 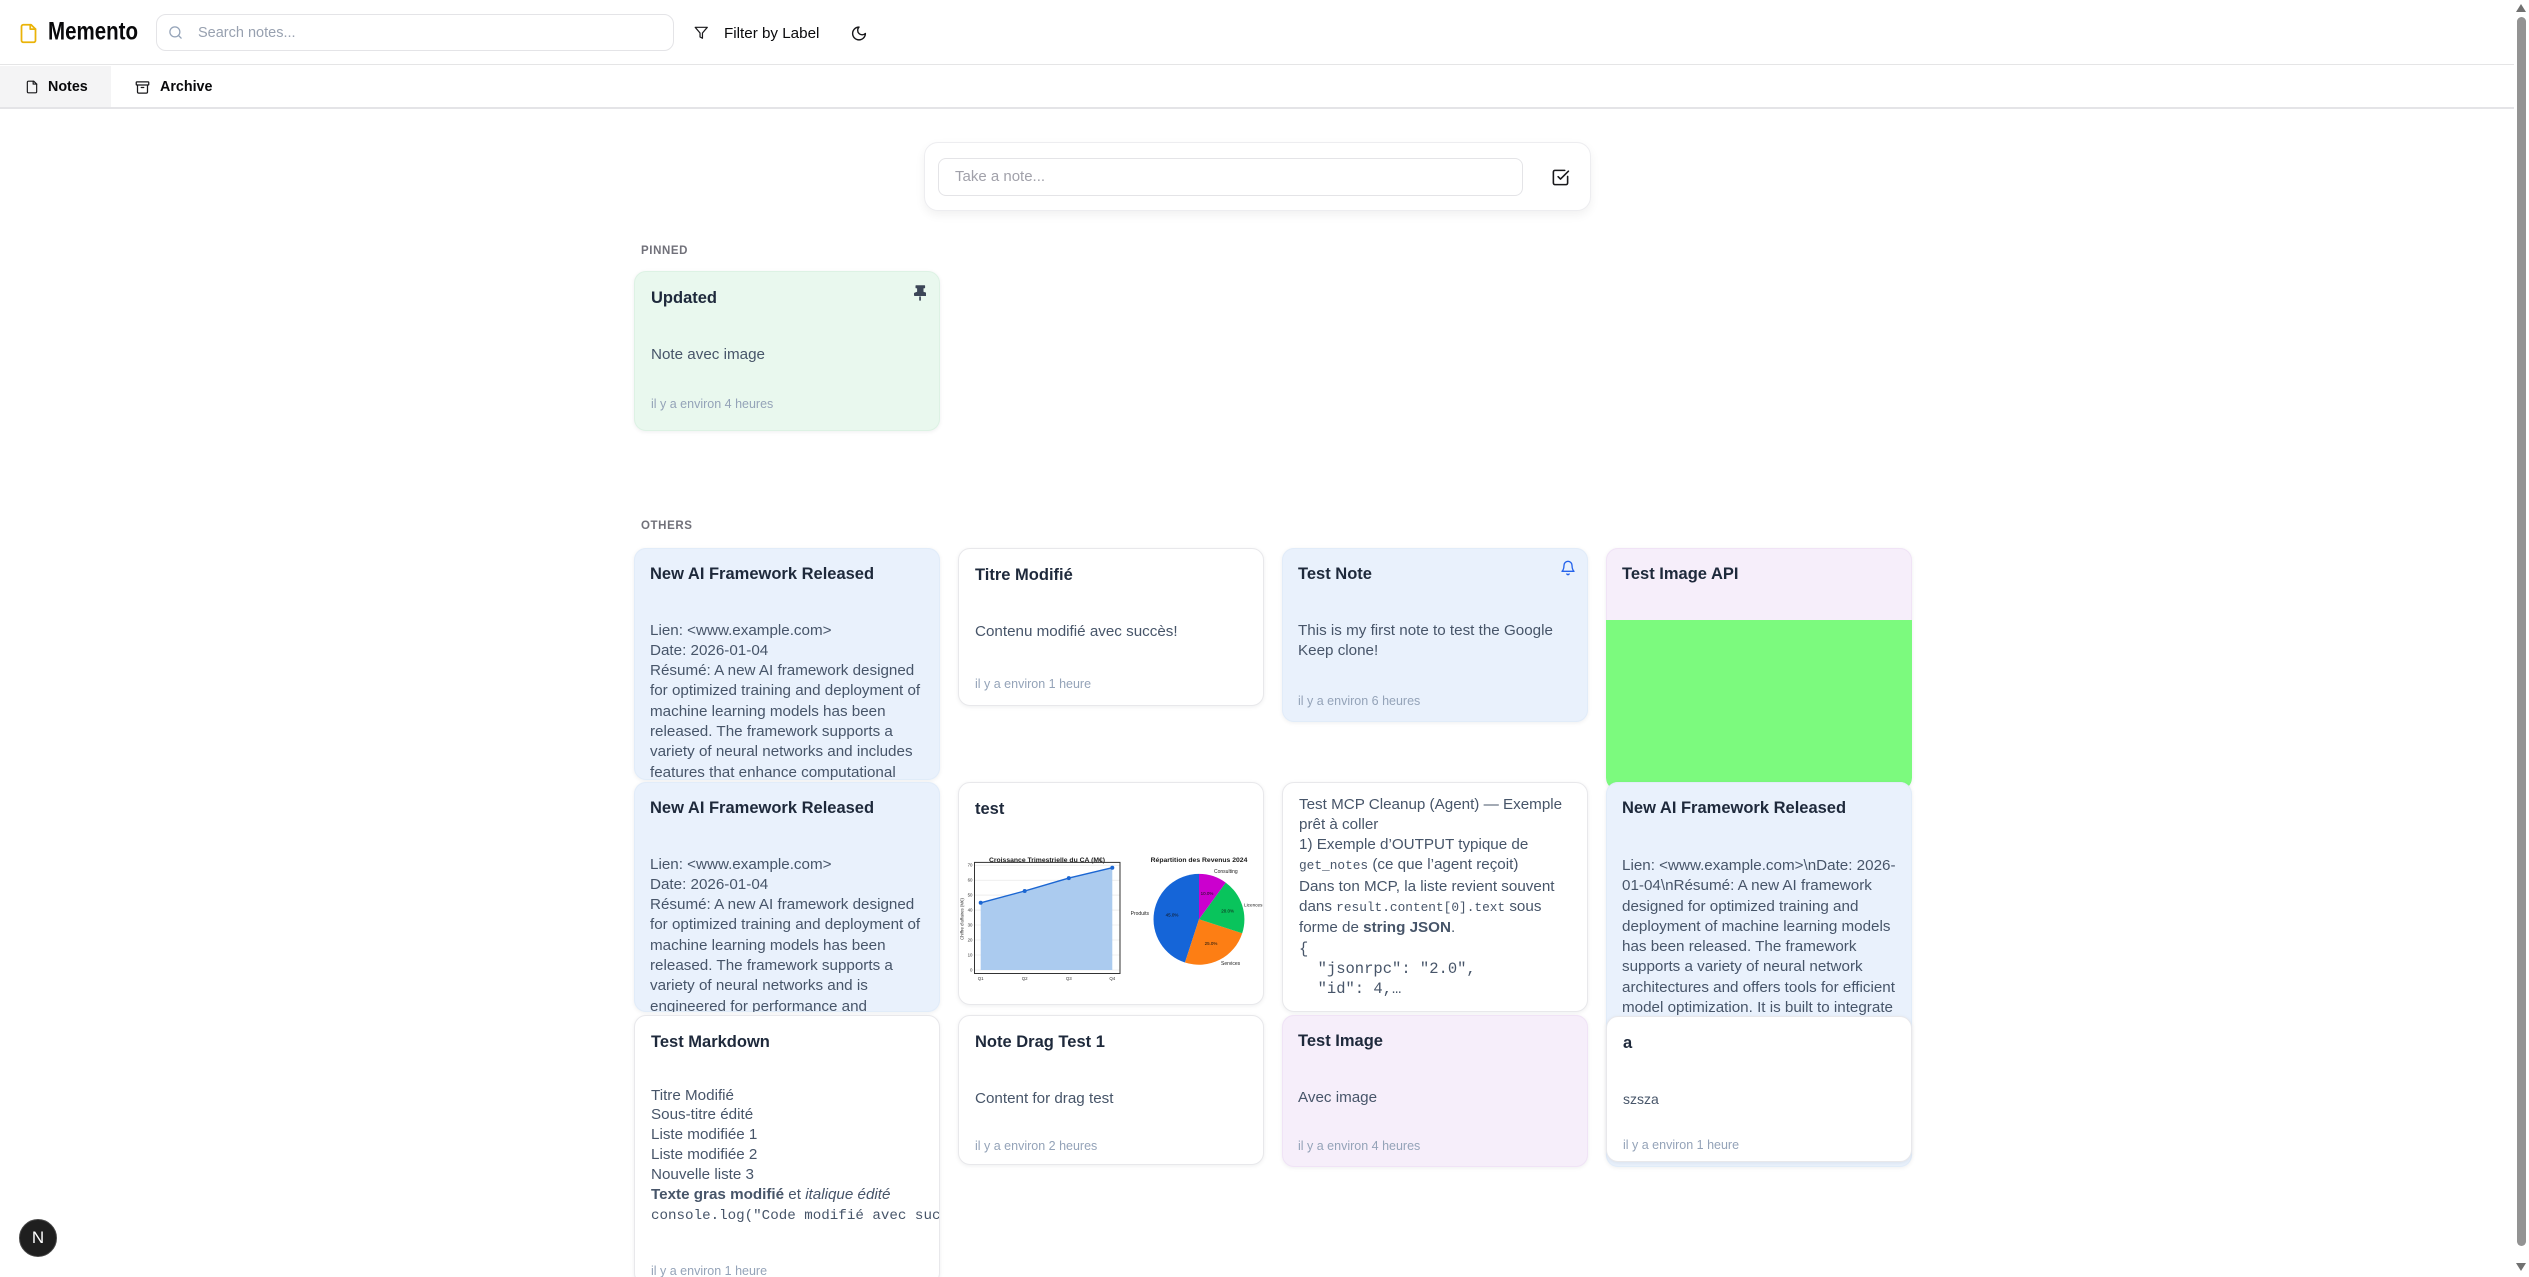 What do you see at coordinates (1140, 914) in the screenshot?
I see `svg-text: Produits` at bounding box center [1140, 914].